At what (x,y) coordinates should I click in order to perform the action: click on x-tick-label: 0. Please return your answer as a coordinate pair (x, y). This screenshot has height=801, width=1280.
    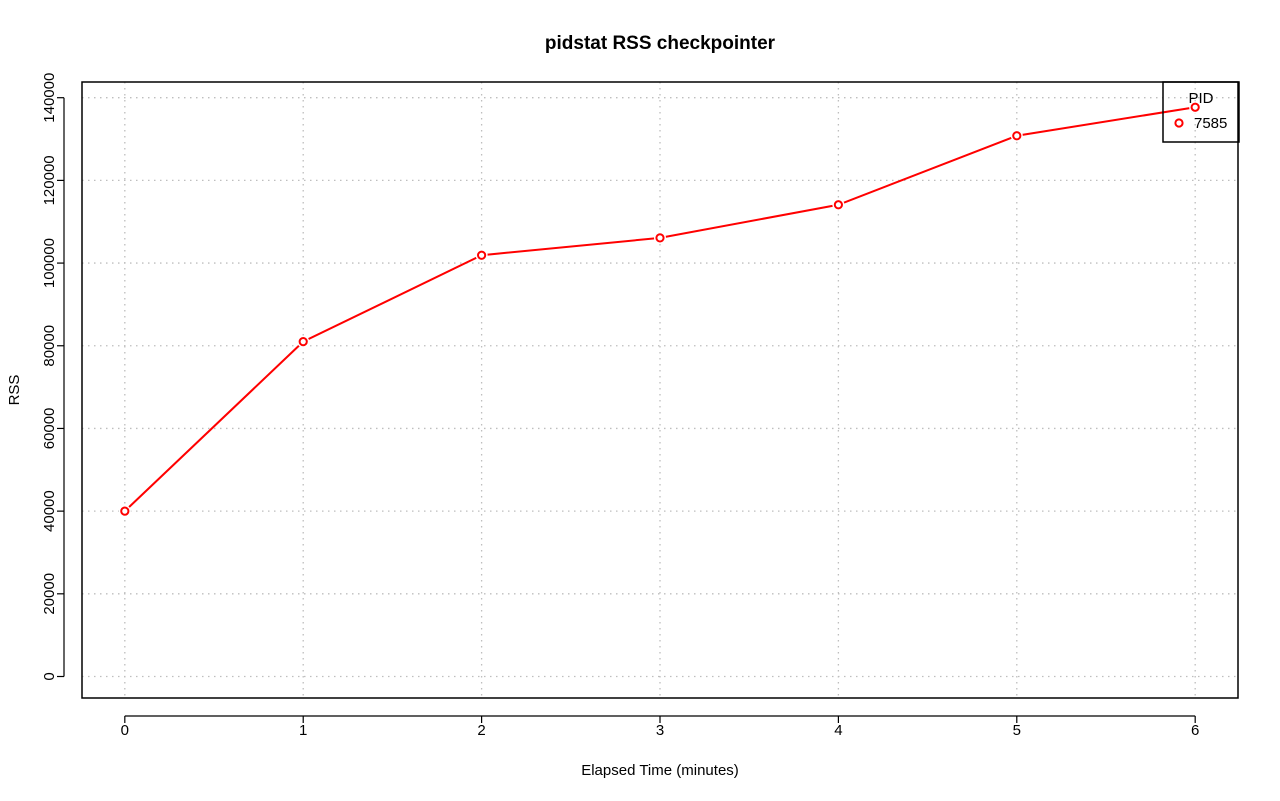
    Looking at the image, I should click on (125, 730).